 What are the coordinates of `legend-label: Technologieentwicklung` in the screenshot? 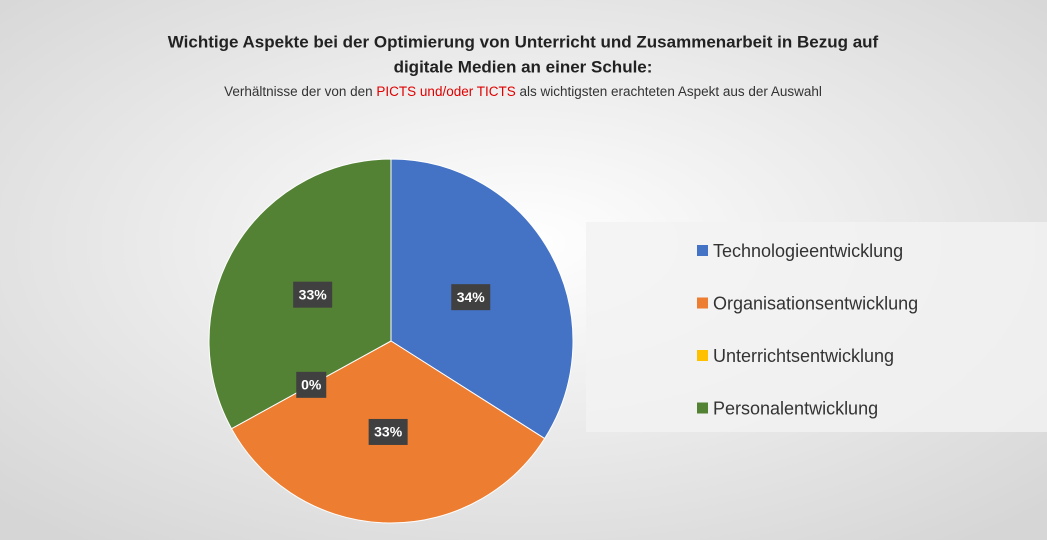 It's located at (808, 251).